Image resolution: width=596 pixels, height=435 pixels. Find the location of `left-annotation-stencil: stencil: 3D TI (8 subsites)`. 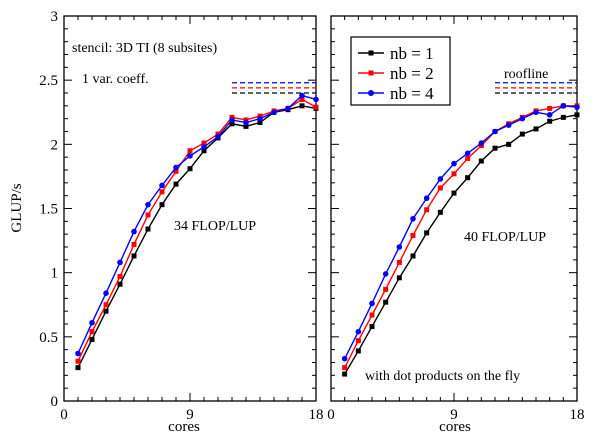

left-annotation-stencil: stencil: 3D TI (8 subsites) is located at coordinates (145, 48).